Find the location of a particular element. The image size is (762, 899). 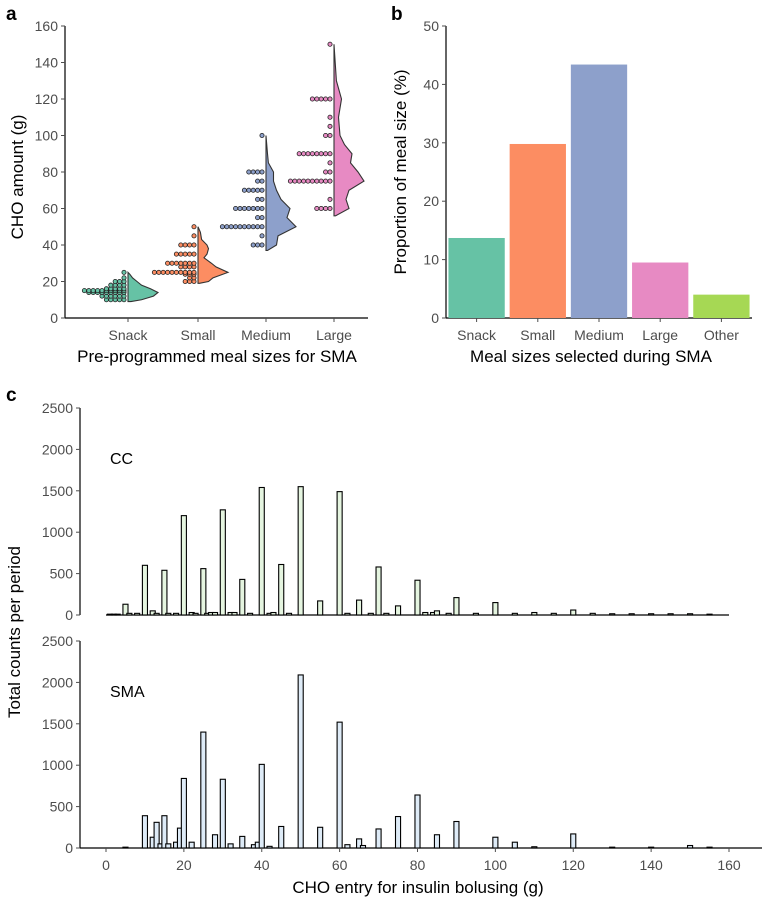

panel-b-xtick-label: Other is located at coordinates (721, 335).